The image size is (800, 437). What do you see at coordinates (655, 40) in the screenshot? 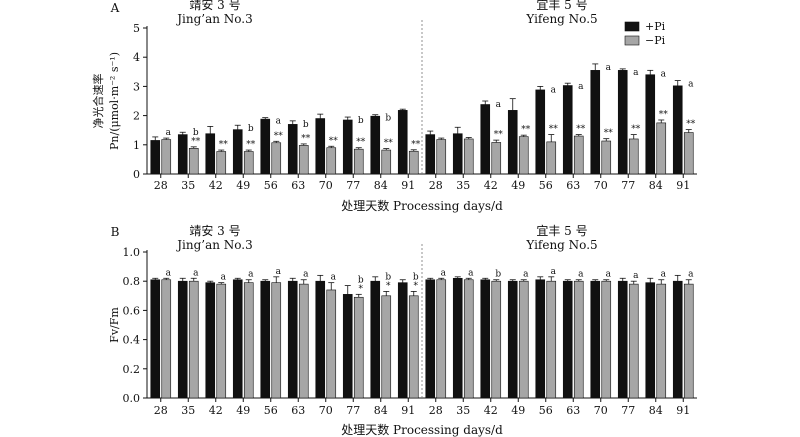
I see `legend-label-minus-pi: −Pi` at bounding box center [655, 40].